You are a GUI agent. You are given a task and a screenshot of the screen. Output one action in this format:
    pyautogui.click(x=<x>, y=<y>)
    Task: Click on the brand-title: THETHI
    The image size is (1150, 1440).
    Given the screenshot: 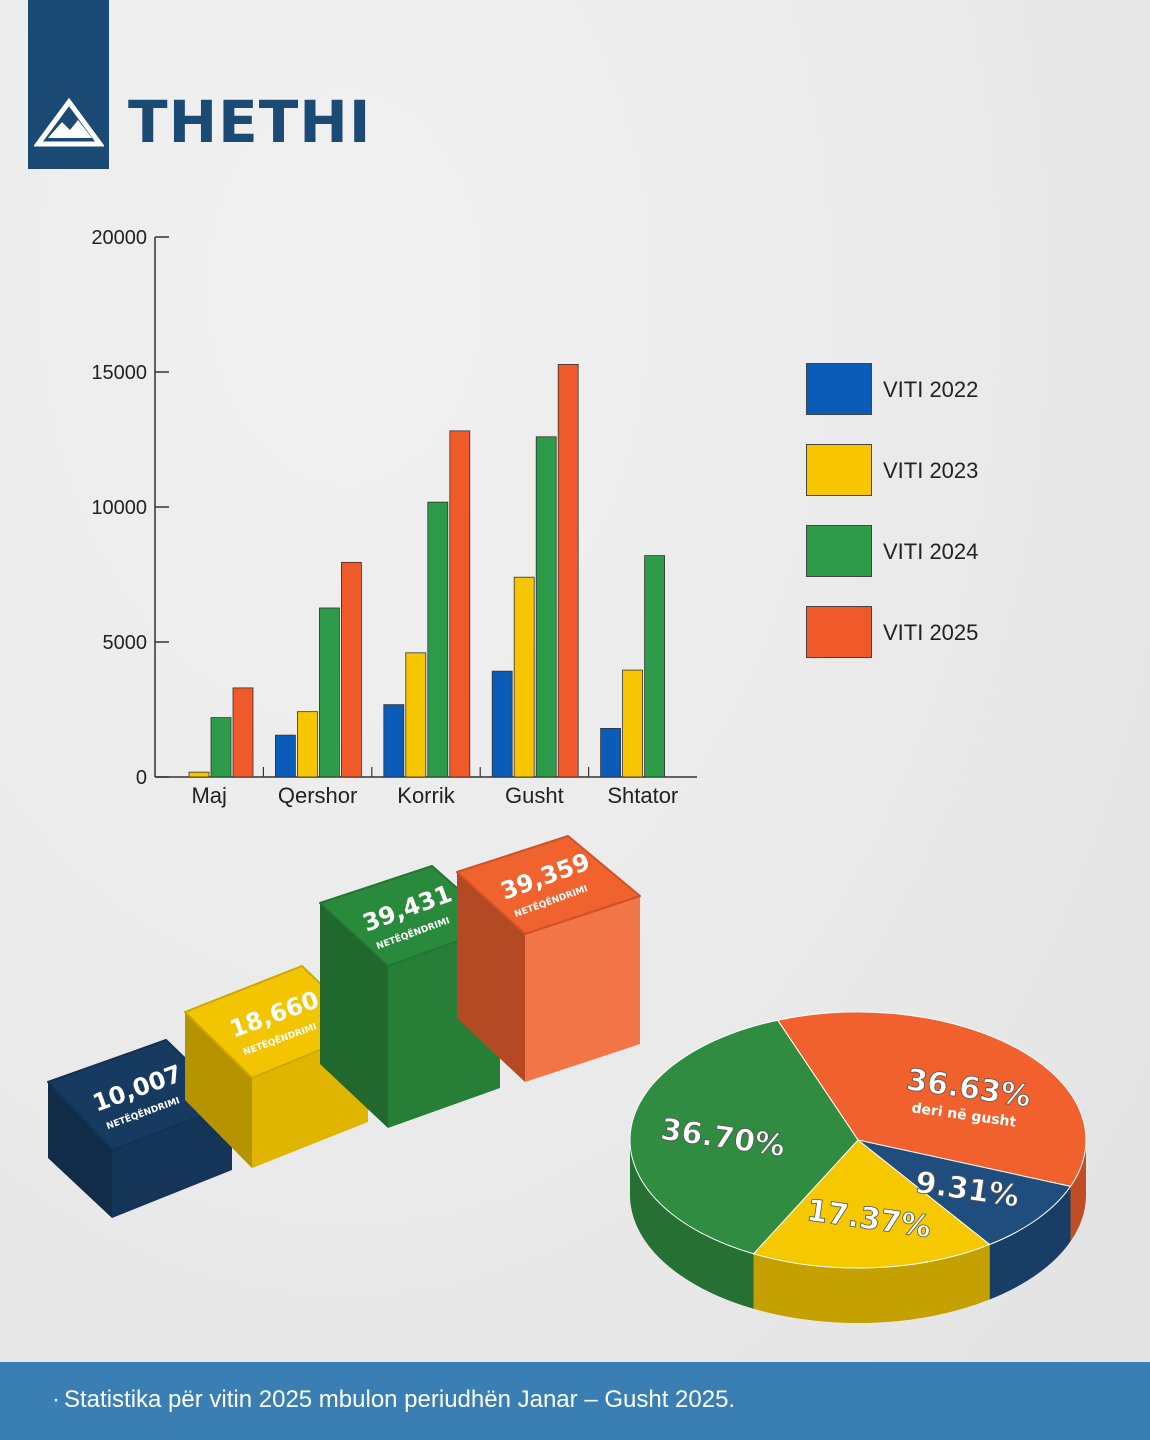 What is the action you would take?
    pyautogui.click(x=250, y=122)
    